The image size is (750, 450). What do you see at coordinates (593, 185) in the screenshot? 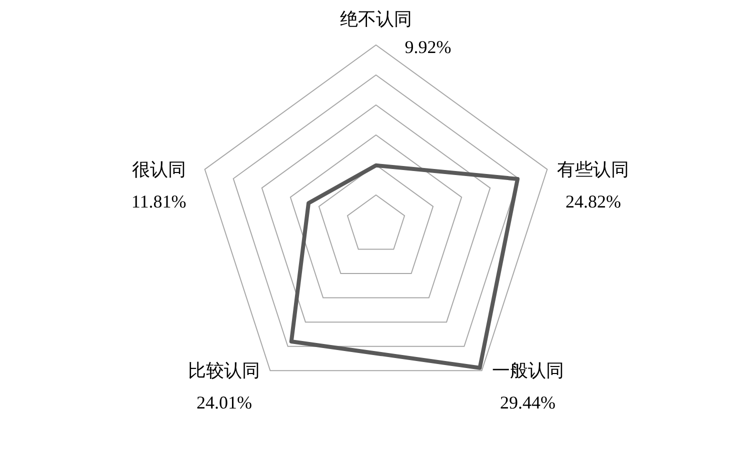
I see `spoke-label: 有些认同 24.82%` at bounding box center [593, 185].